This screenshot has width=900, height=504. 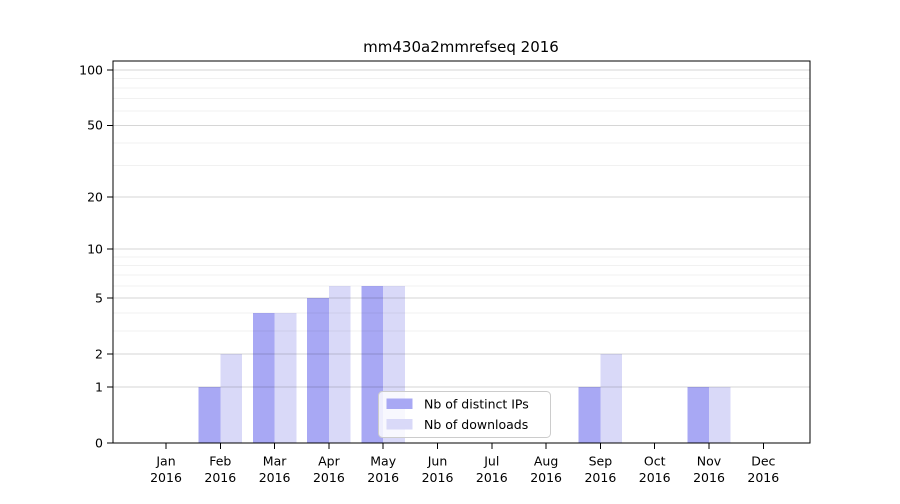 I want to click on y-tick-label-2: 2, so click(x=99, y=354).